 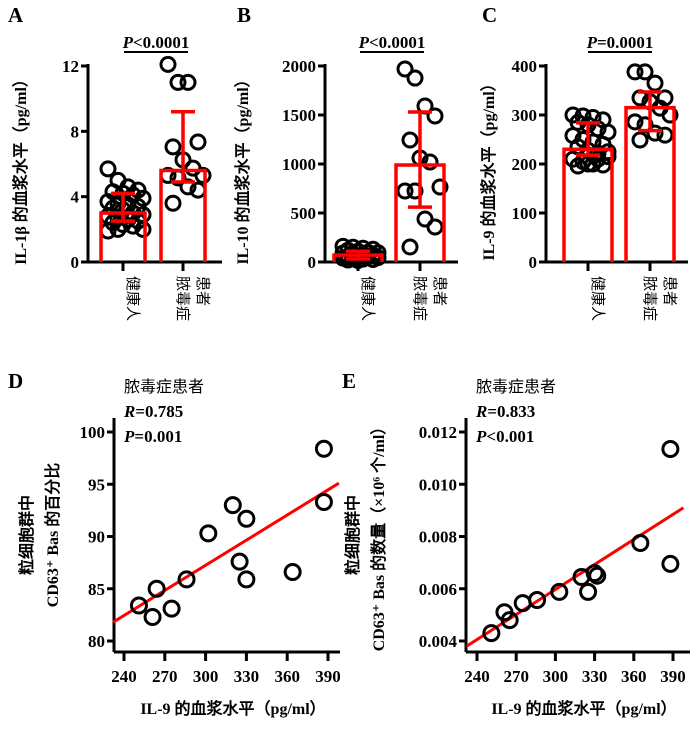 What do you see at coordinates (156, 42) in the screenshot?
I see `significance-label: P<0.0001` at bounding box center [156, 42].